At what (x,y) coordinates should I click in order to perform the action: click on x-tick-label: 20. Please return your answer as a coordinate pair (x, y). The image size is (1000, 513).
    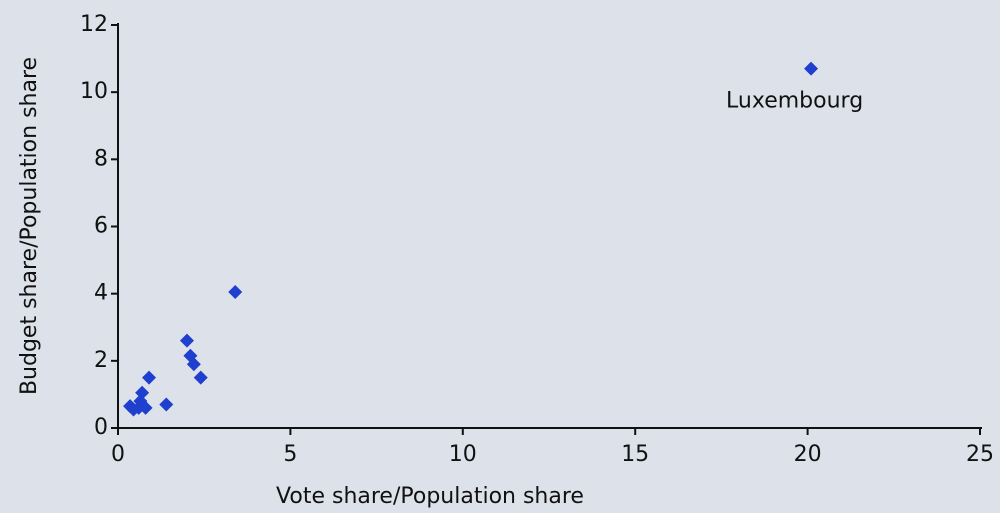
    Looking at the image, I should click on (808, 454).